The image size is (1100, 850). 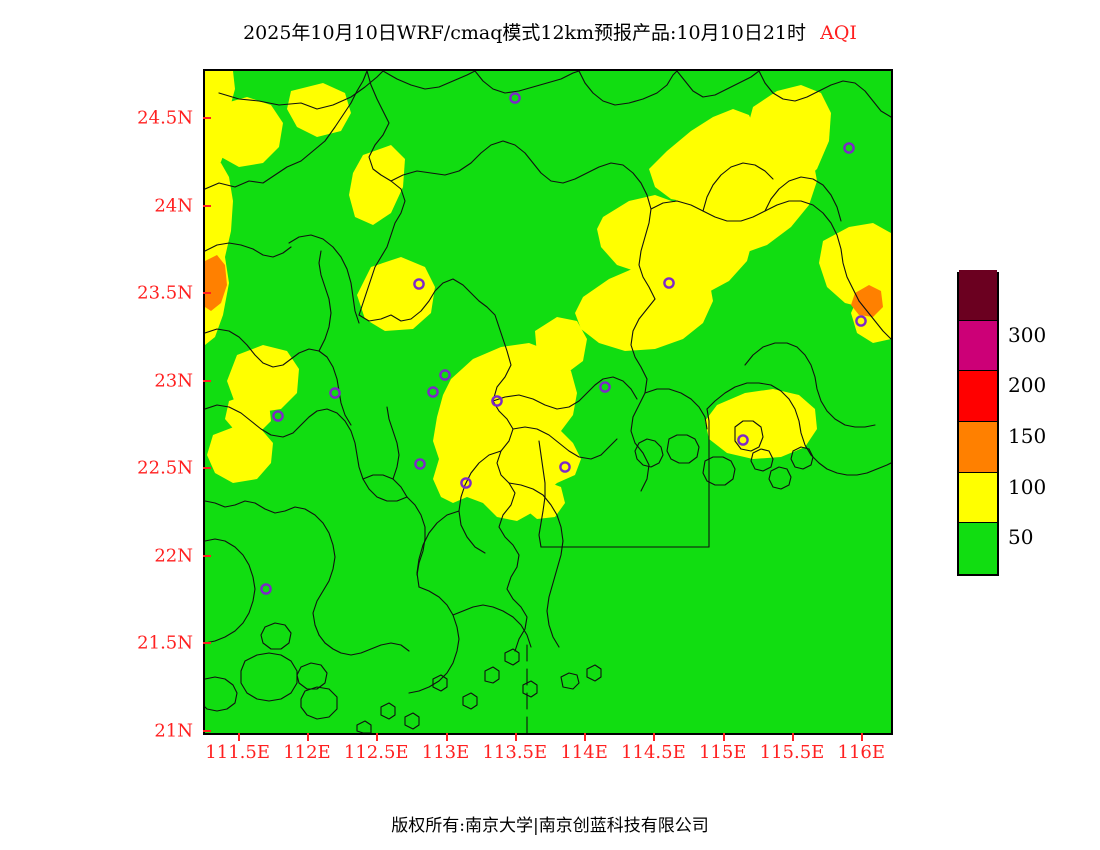 I want to click on y-axis-tick-label: 22.5N, so click(x=165, y=468).